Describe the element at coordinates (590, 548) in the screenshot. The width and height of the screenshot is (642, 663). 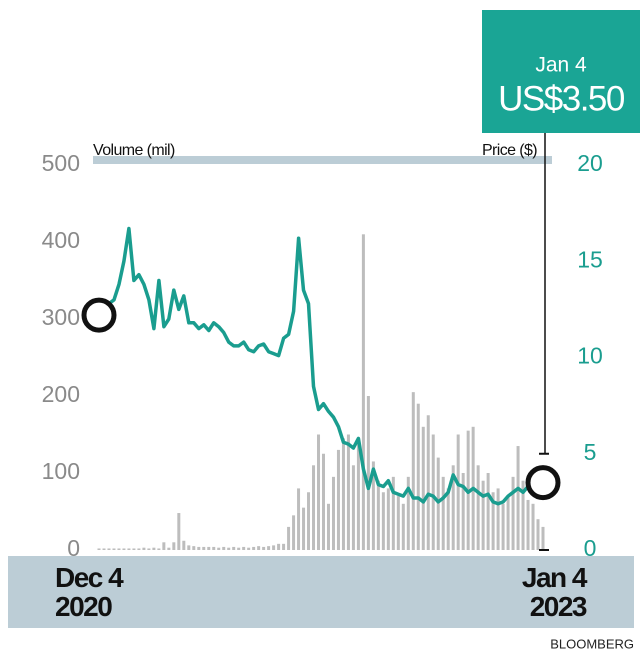
I see `y2-tick-label: 0` at that location.